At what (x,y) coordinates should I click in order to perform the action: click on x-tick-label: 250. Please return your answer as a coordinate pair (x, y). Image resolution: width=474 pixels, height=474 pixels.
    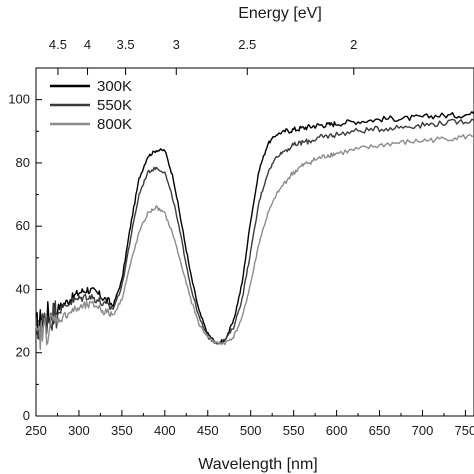
    Looking at the image, I should click on (36, 430).